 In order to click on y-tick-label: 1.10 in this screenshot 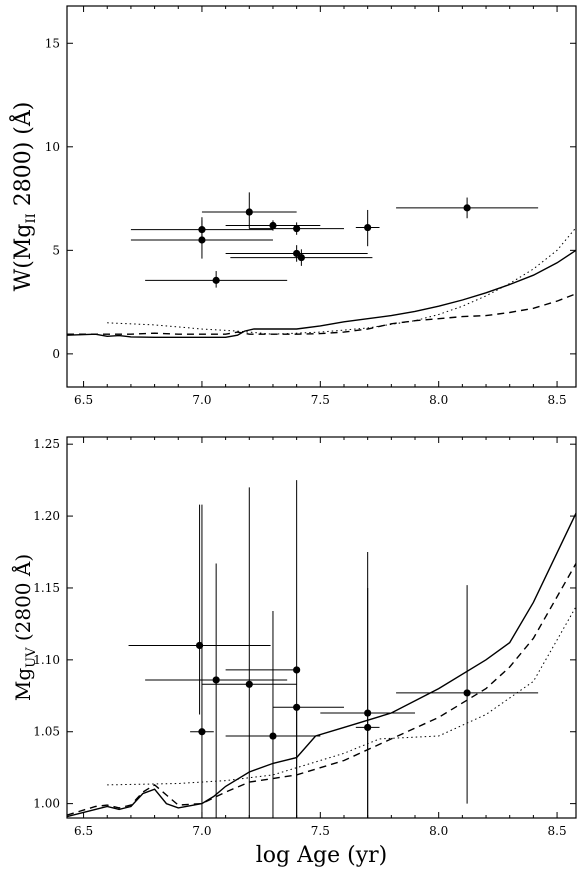, I will do `click(46, 660)`.